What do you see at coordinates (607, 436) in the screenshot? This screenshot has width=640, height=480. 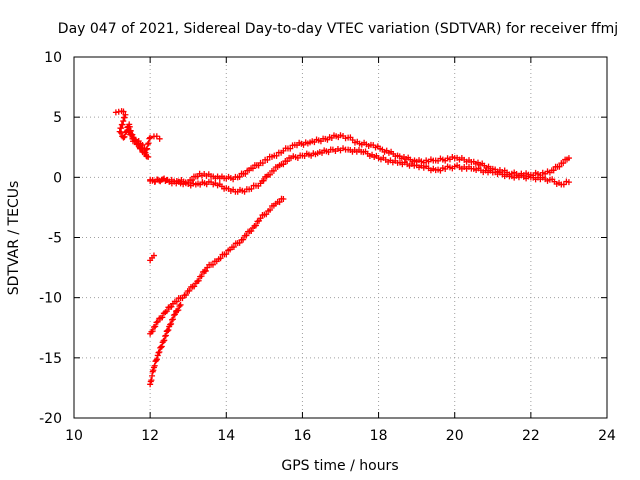 I see `x-tick-label: 24` at bounding box center [607, 436].